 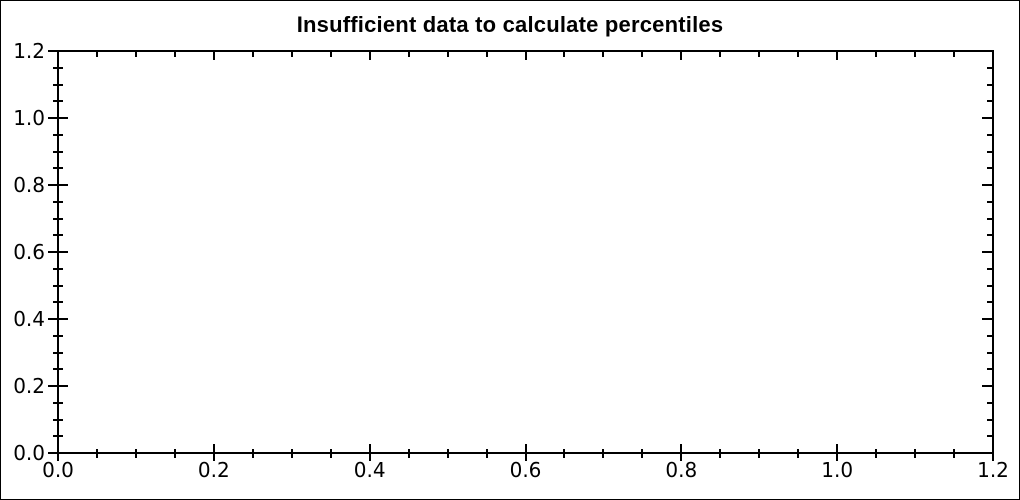 What do you see at coordinates (993, 470) in the screenshot?
I see `x-tick-label: 1.2` at bounding box center [993, 470].